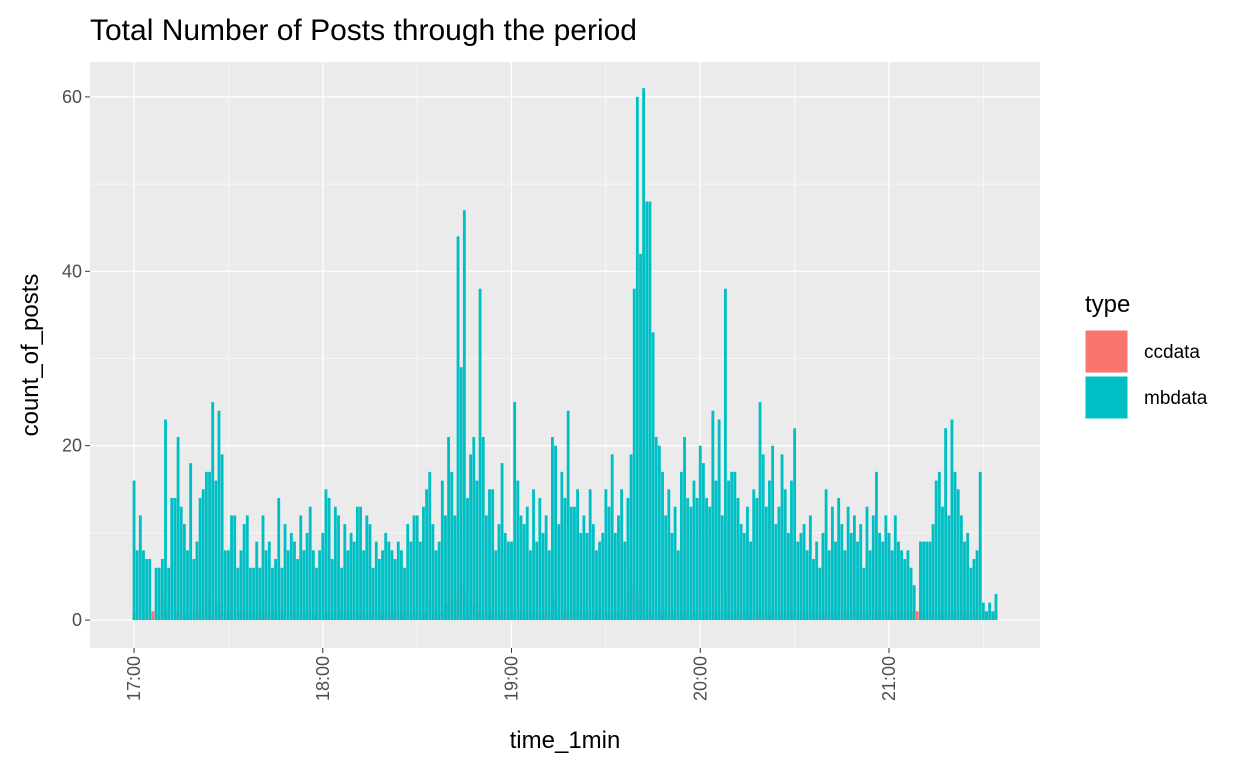 This screenshot has width=1248, height=768. Describe the element at coordinates (323, 678) in the screenshot. I see `x-tick-label: 18:00` at that location.